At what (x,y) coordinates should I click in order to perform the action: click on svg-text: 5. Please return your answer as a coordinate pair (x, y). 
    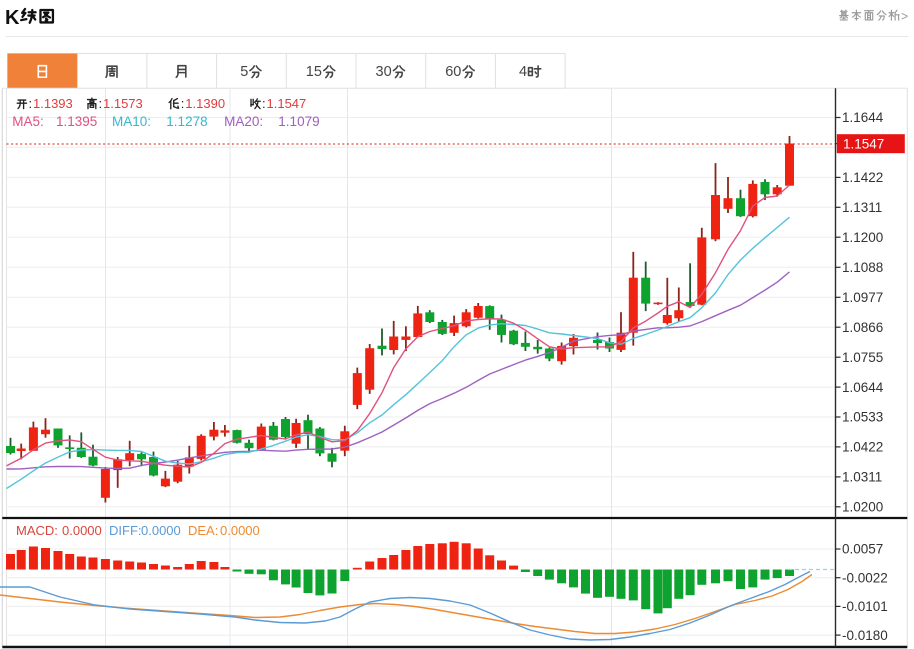
    Looking at the image, I should click on (244, 72).